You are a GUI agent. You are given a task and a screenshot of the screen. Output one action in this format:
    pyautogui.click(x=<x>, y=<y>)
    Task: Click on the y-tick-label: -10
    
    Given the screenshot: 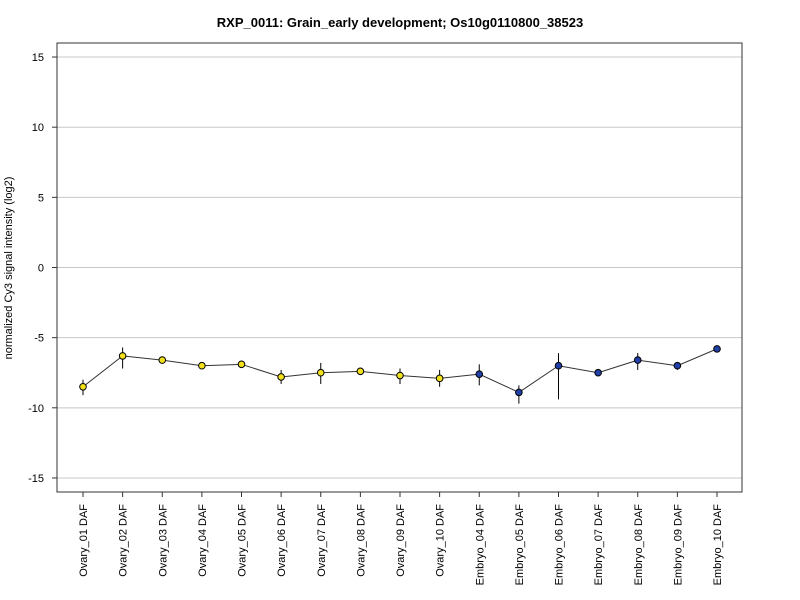 What is the action you would take?
    pyautogui.click(x=36, y=409)
    